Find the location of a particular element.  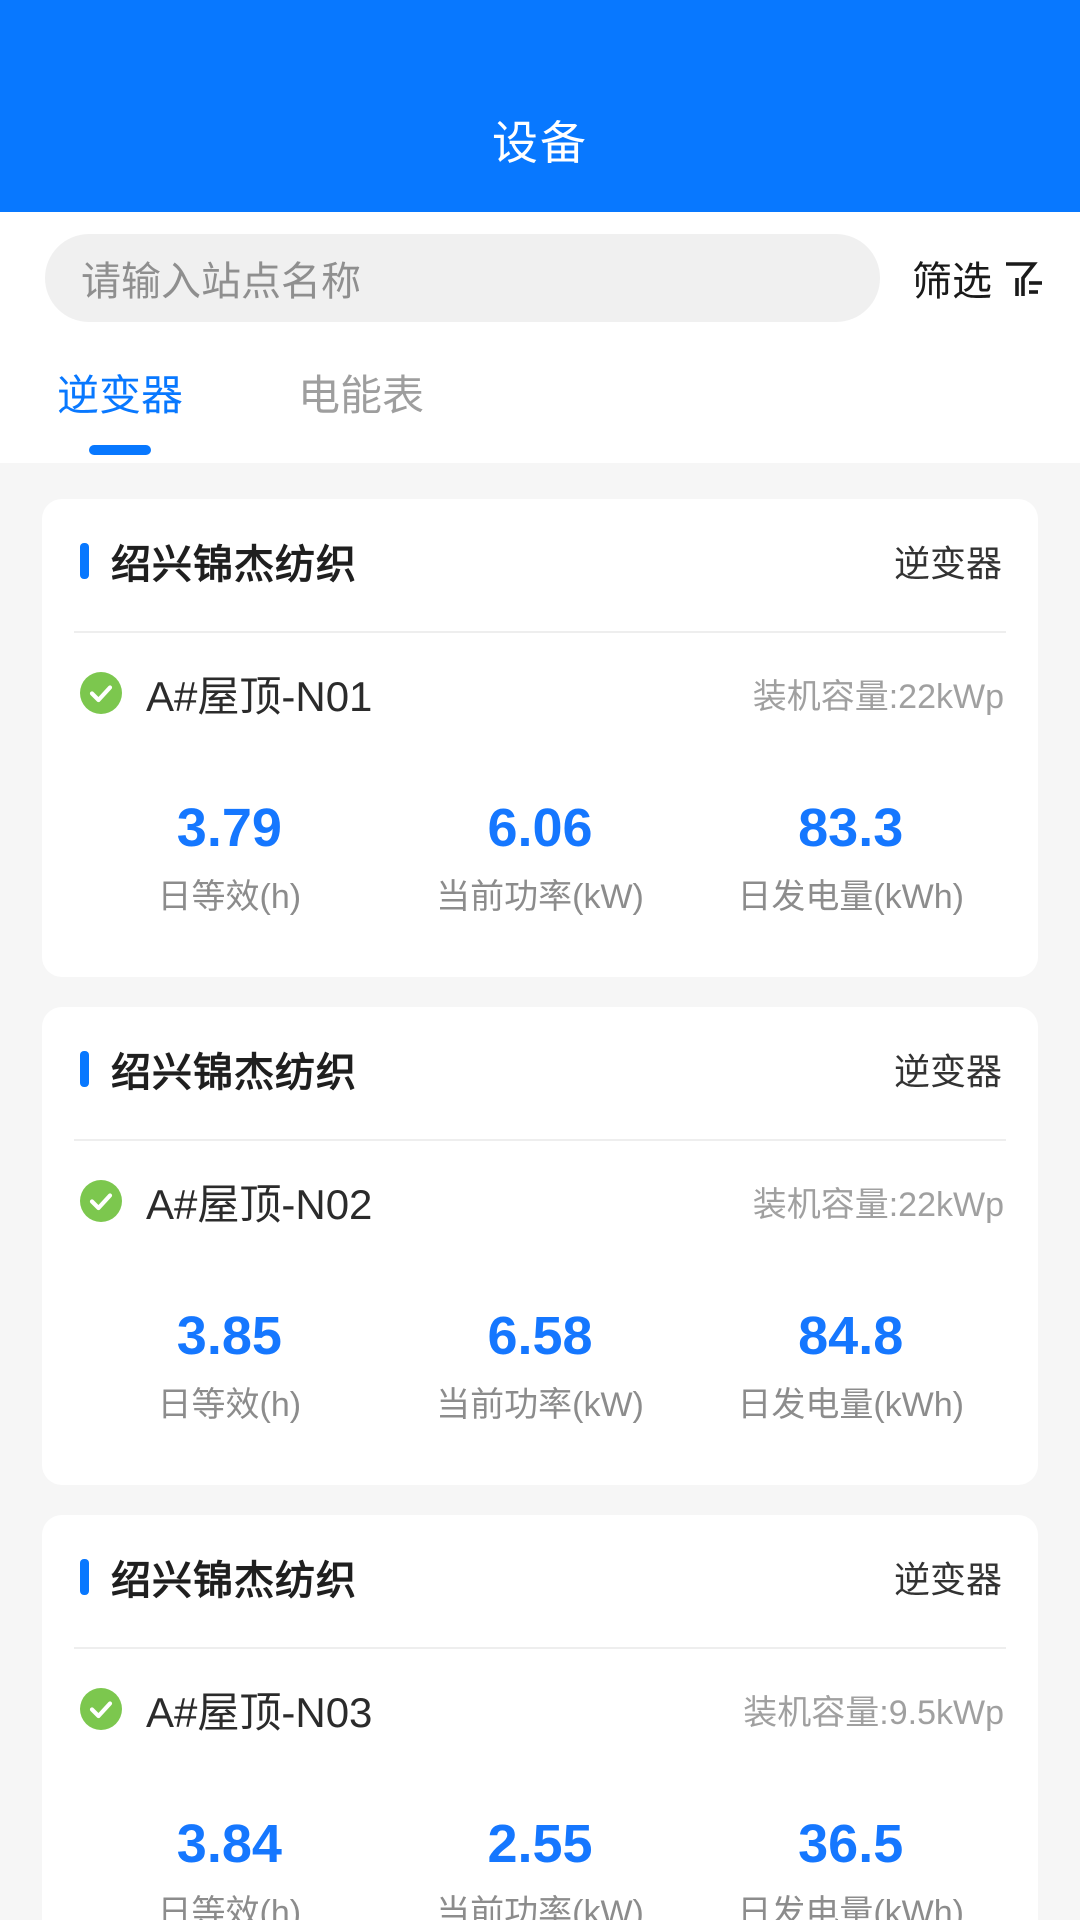

device-row: A#屋顶-N01 装机容量:22kWp is located at coordinates (540, 693).